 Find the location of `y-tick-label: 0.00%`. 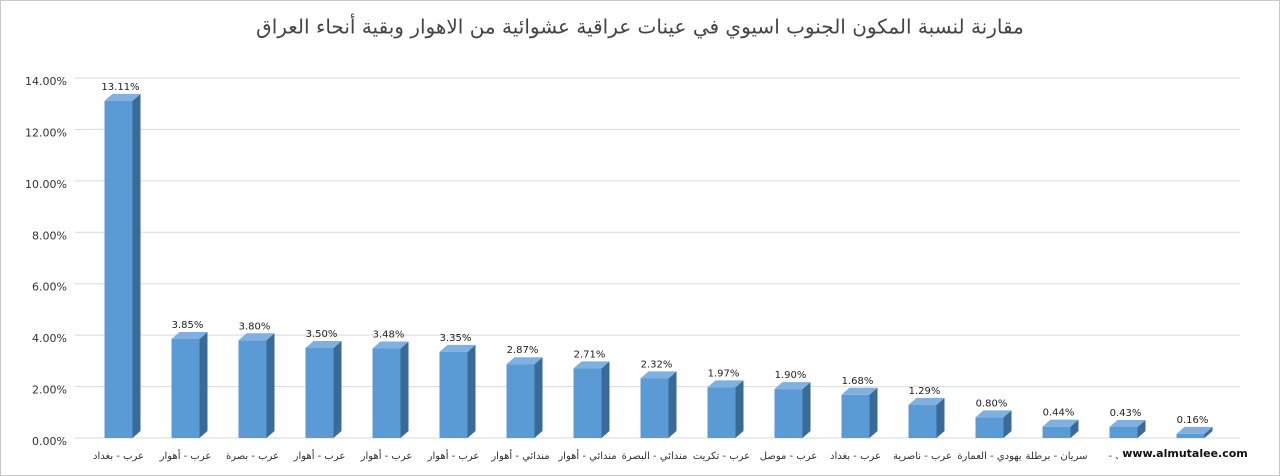

y-tick-label: 0.00% is located at coordinates (49, 441).